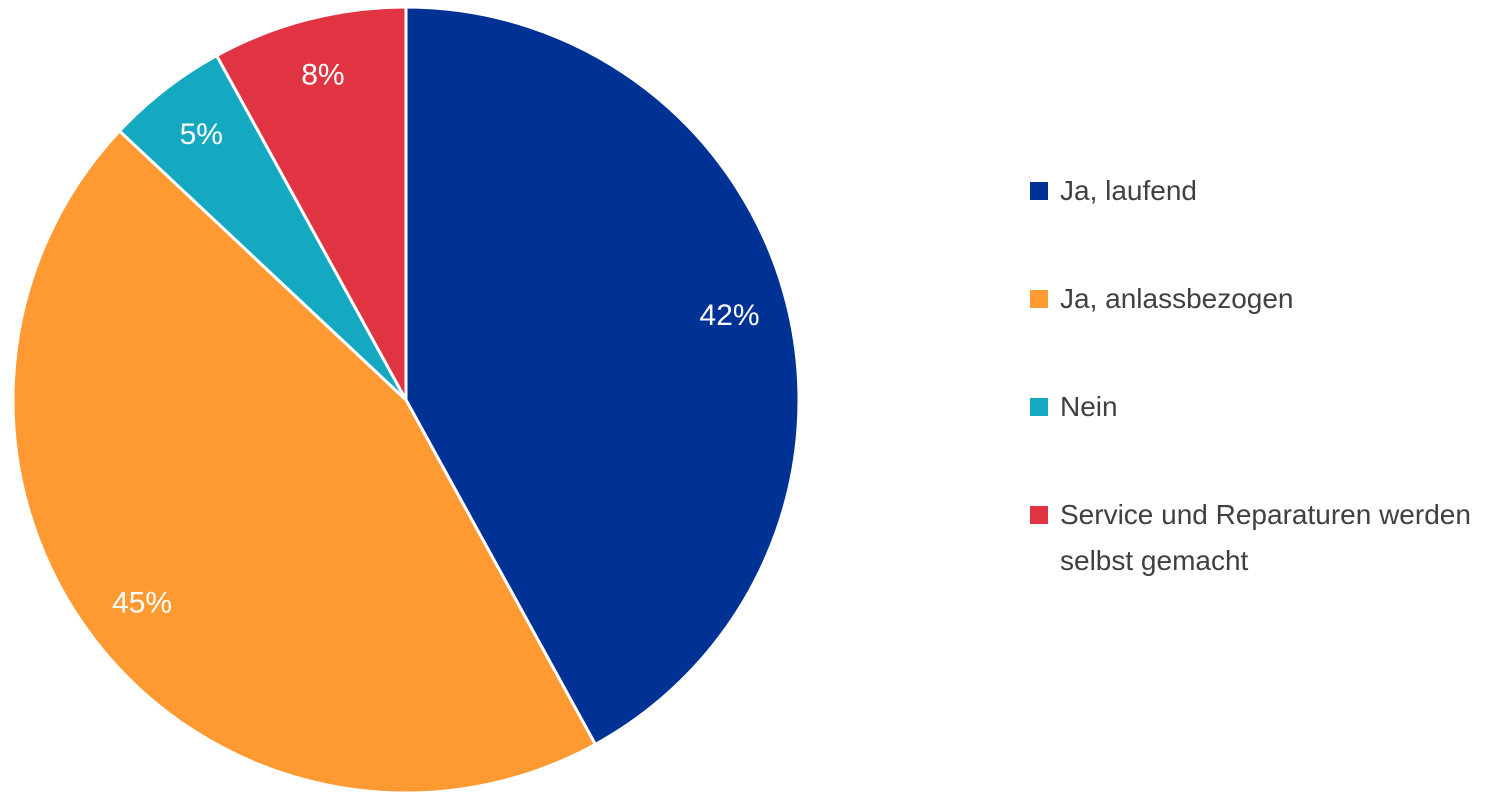 This screenshot has height=792, width=1507. Describe the element at coordinates (1260, 407) in the screenshot. I see `legend-item: Nein` at that location.